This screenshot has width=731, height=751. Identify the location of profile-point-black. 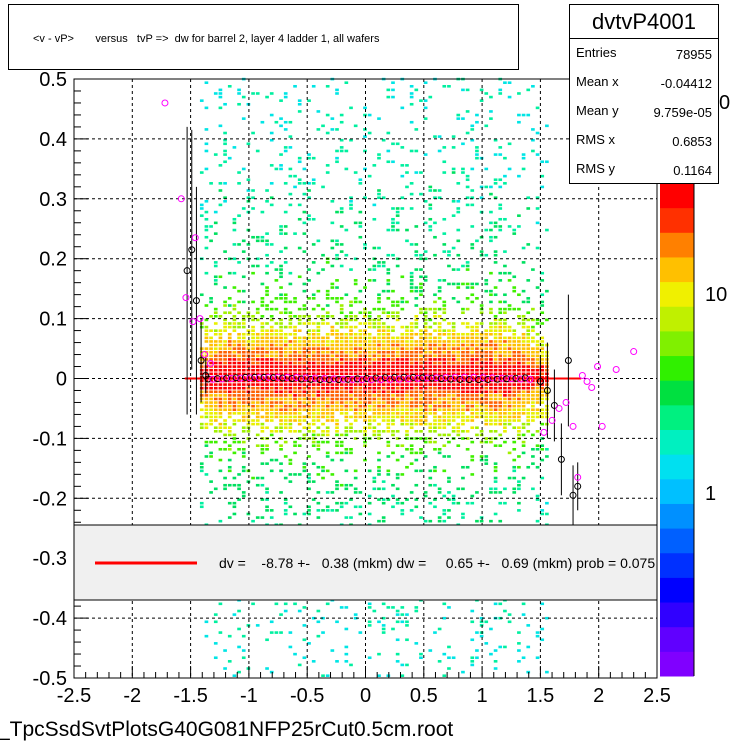
(301, 379).